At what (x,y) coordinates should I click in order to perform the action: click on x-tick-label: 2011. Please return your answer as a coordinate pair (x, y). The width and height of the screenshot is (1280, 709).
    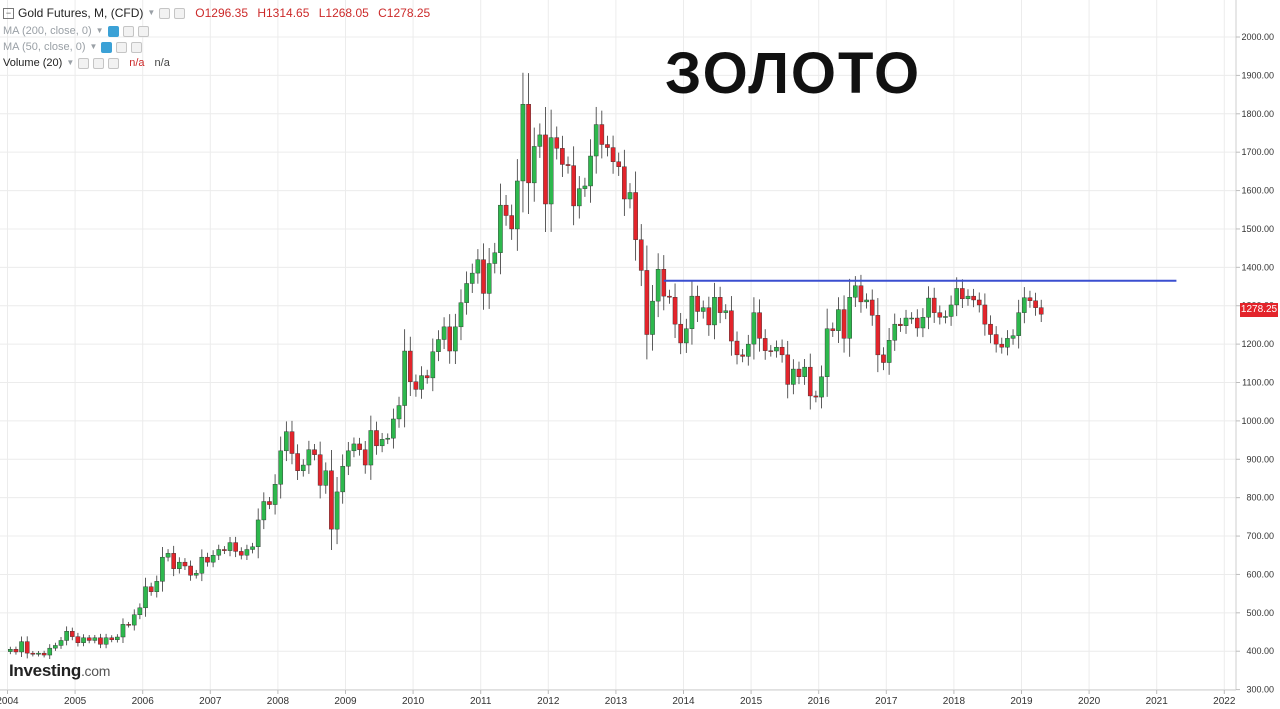
    Looking at the image, I should click on (481, 701).